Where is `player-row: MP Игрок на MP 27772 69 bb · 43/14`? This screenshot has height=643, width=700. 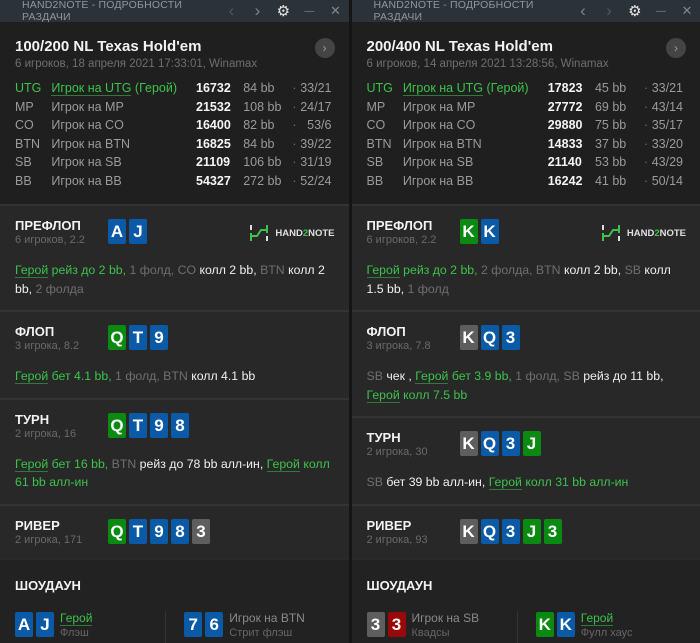
player-row: MP Игрок на MP 27772 69 bb · 43/14 is located at coordinates (527, 107).